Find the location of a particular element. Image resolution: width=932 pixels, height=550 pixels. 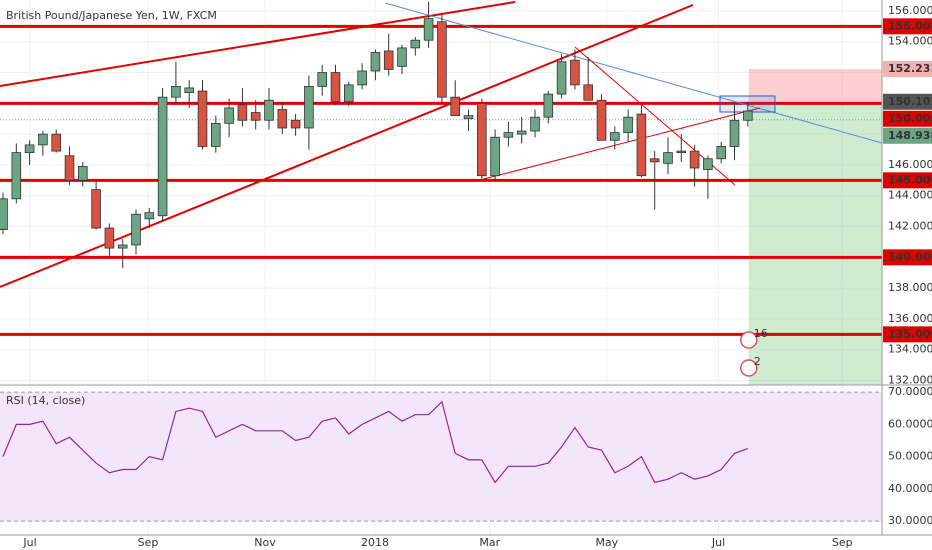

y-tick-label: 144.000 is located at coordinates (910, 195).